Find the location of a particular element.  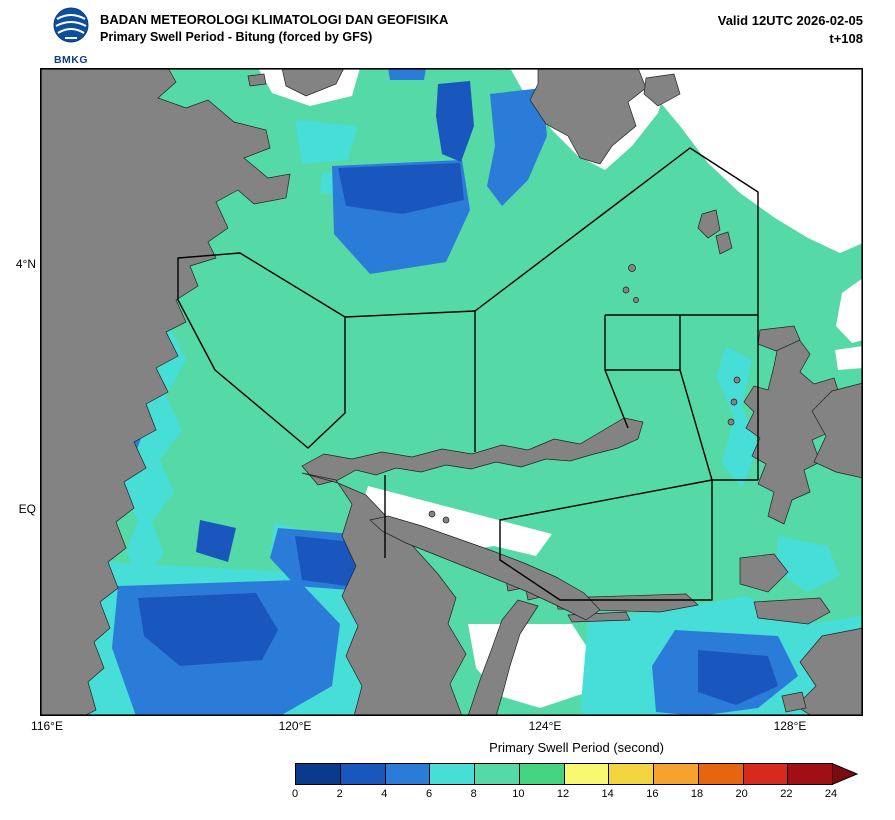

land-sulawesi-east-arm is located at coordinates (485, 568).